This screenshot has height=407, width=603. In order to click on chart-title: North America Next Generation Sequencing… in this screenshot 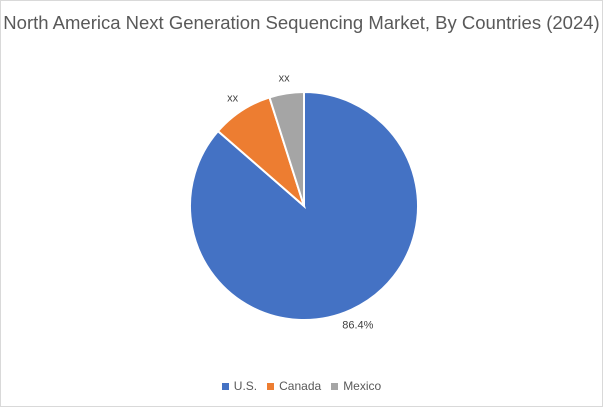, I will do `click(301, 22)`.